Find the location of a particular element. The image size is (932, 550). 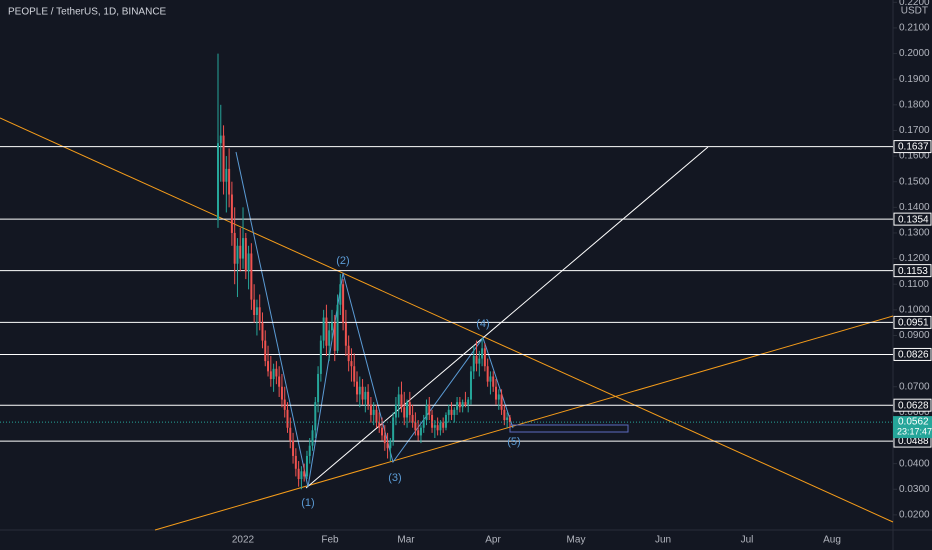

wave-label: (5) is located at coordinates (513, 442).